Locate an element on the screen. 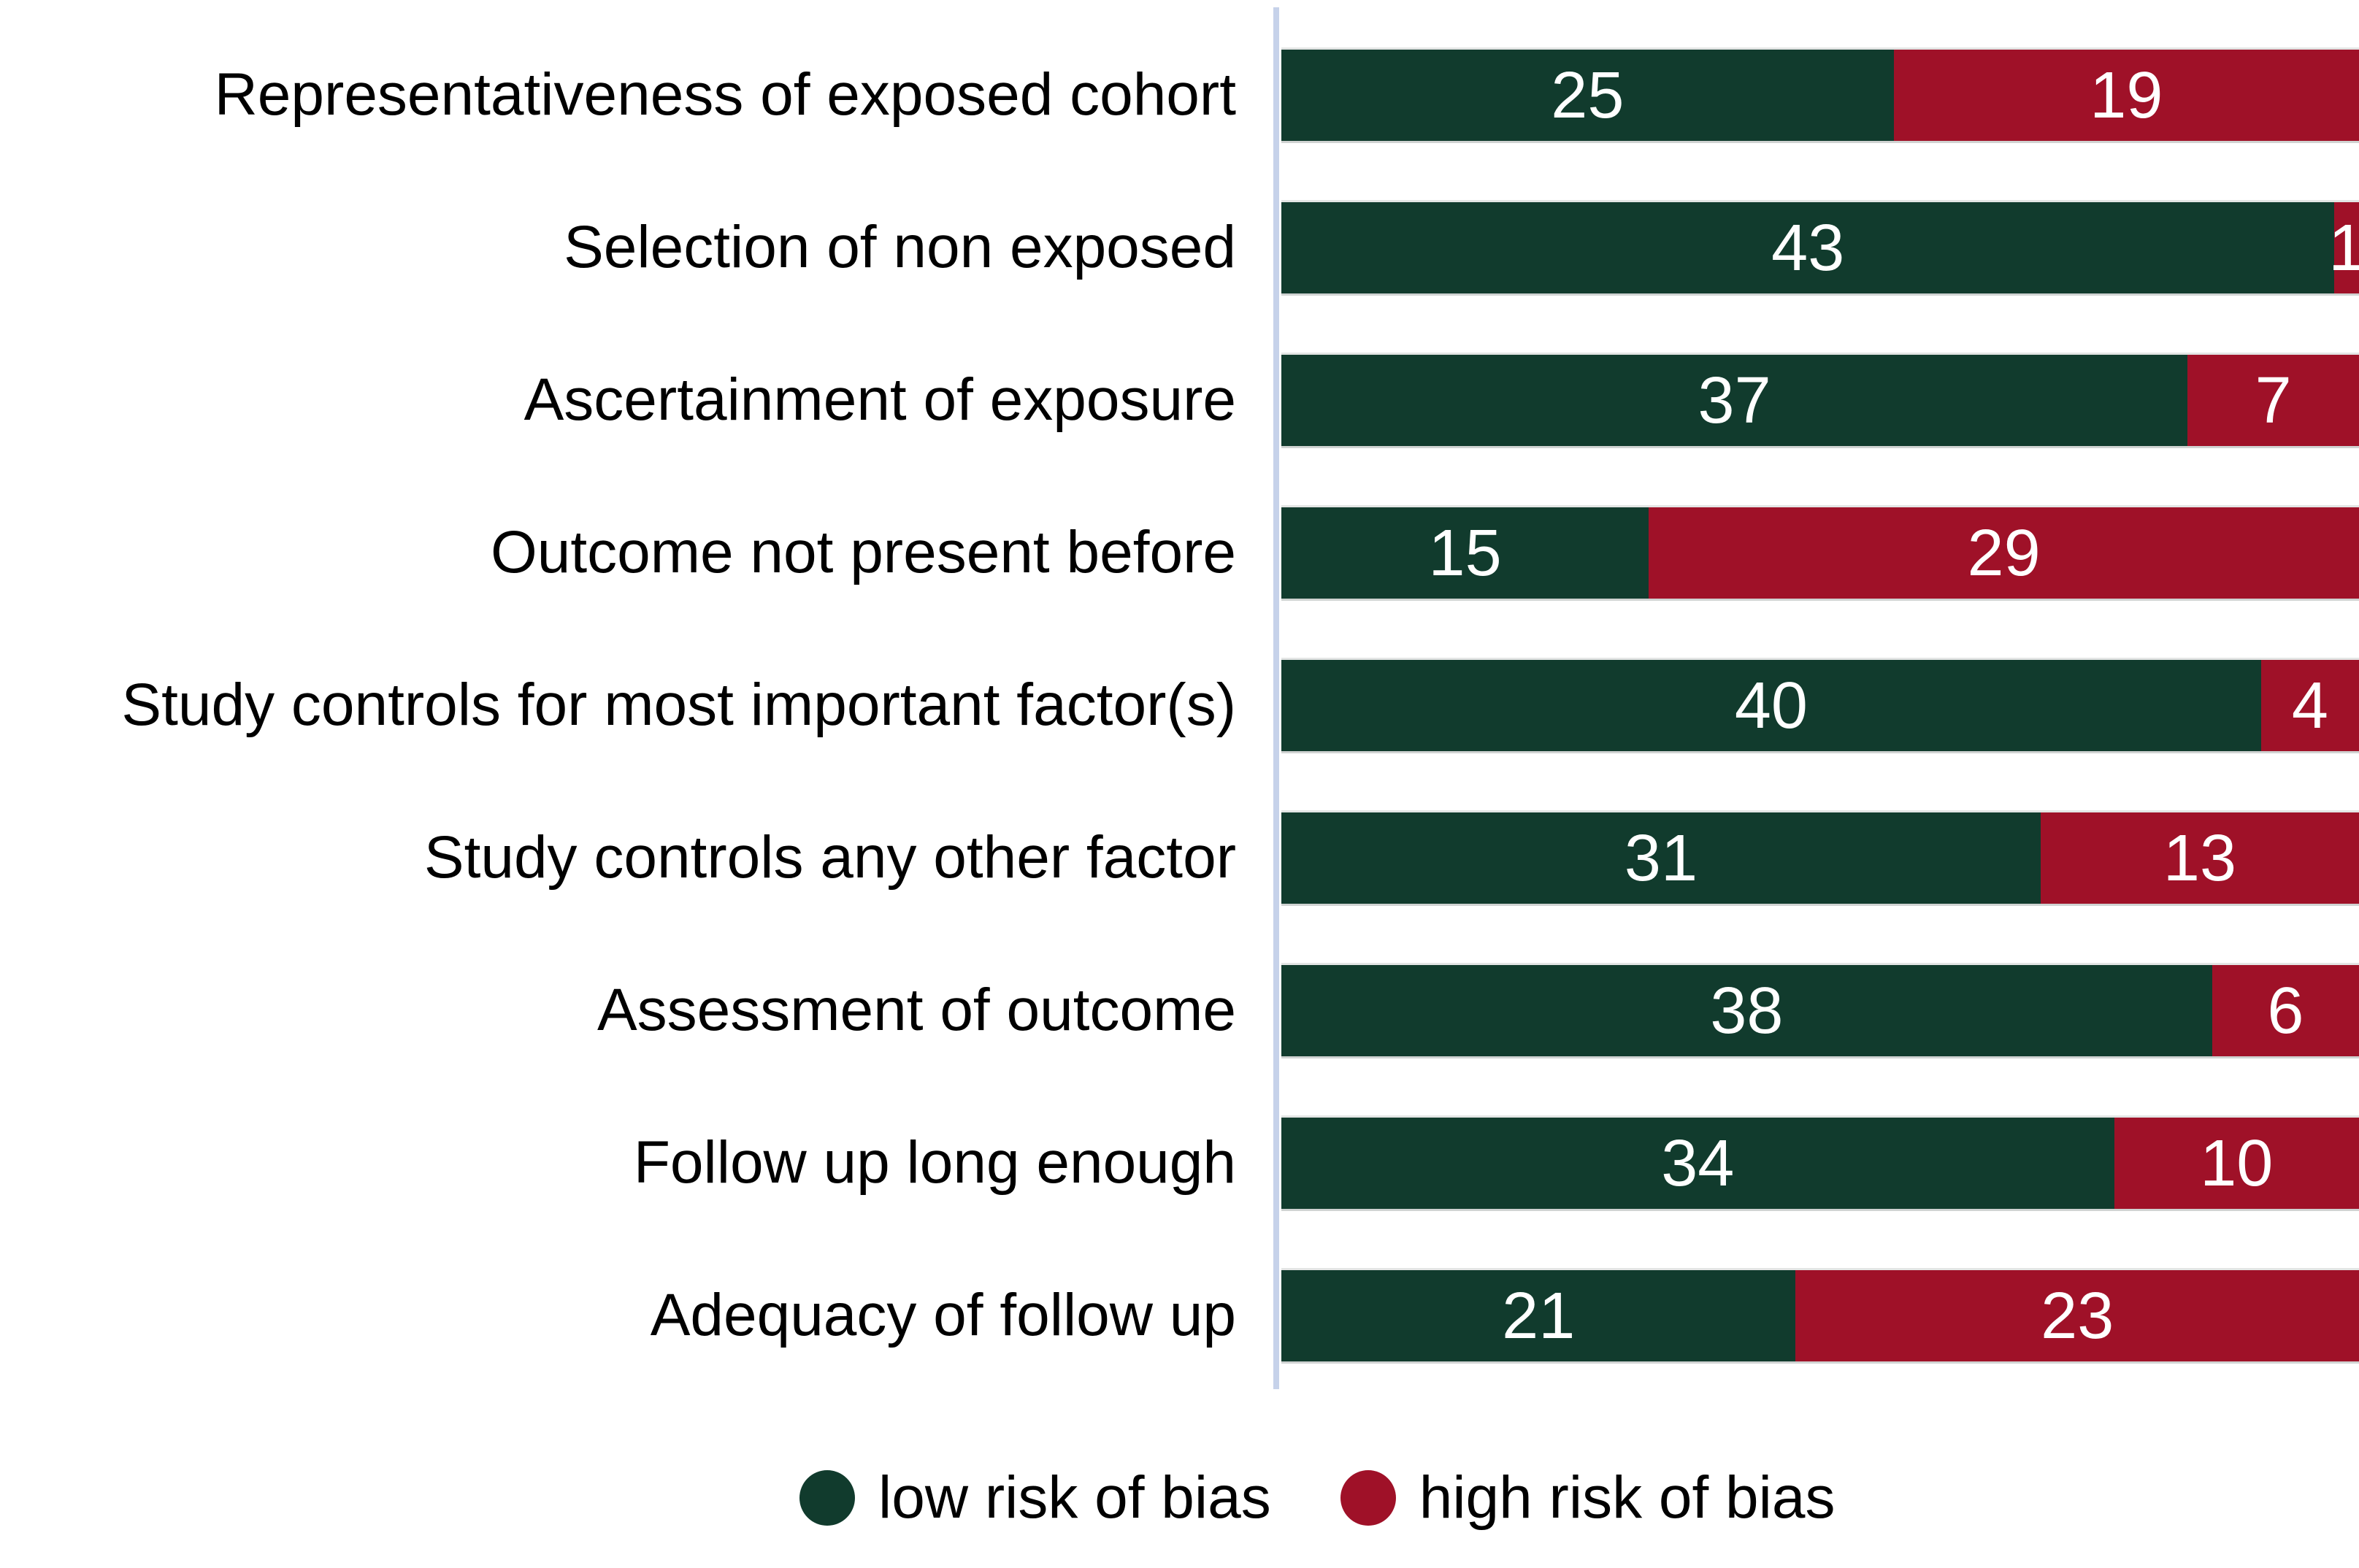 The image size is (2359, 1568). stacked-bar: 43 1 is located at coordinates (1820, 248).